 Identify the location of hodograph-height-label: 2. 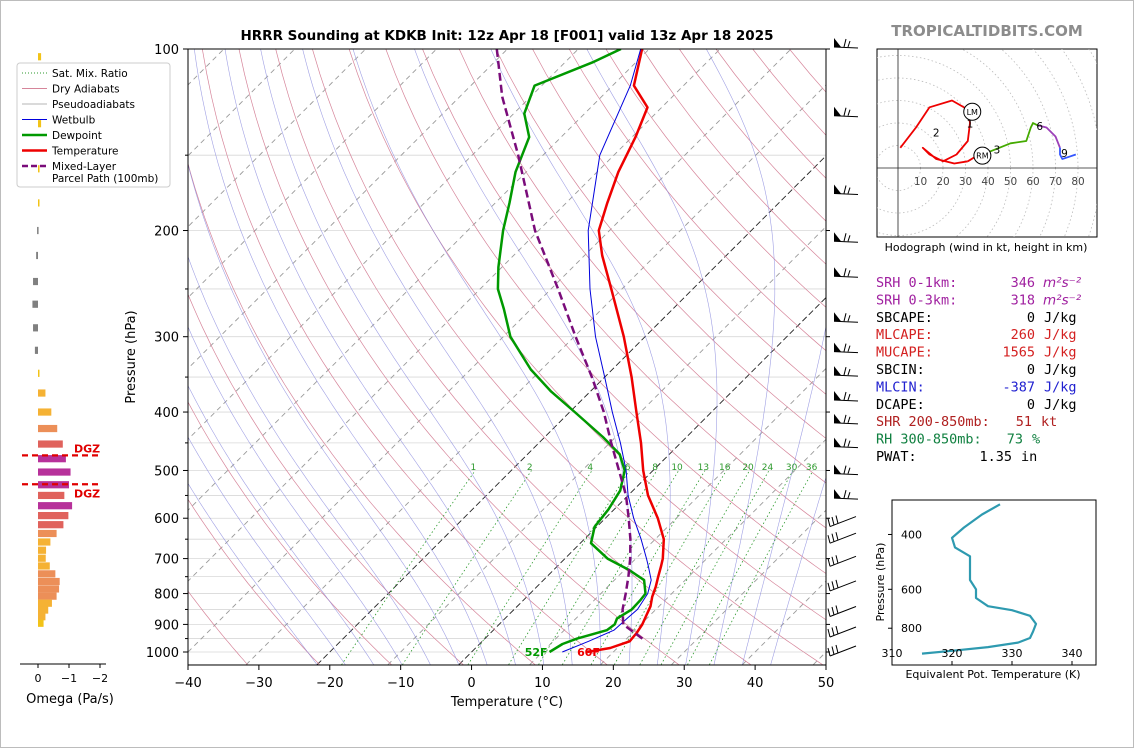
(936, 134).